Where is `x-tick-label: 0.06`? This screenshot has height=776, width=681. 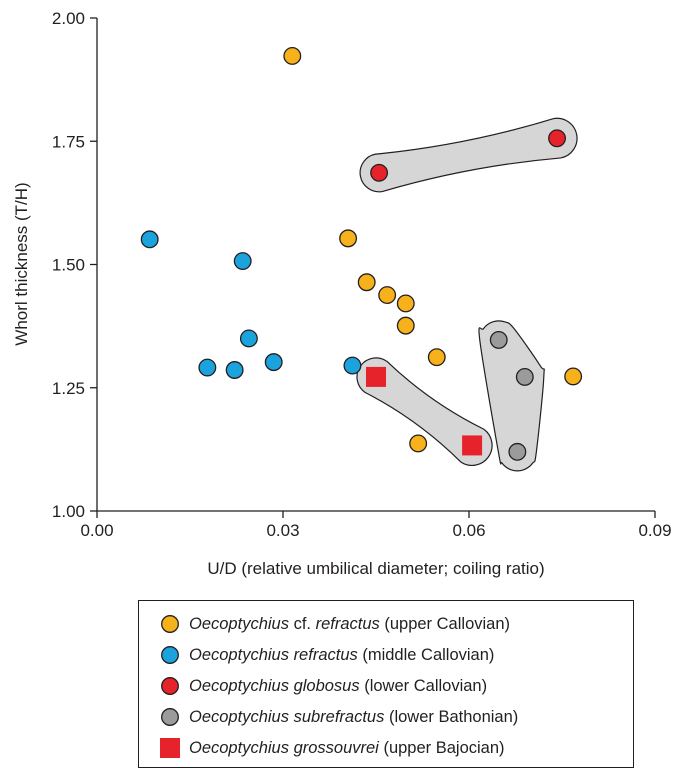
x-tick-label: 0.06 is located at coordinates (468, 530).